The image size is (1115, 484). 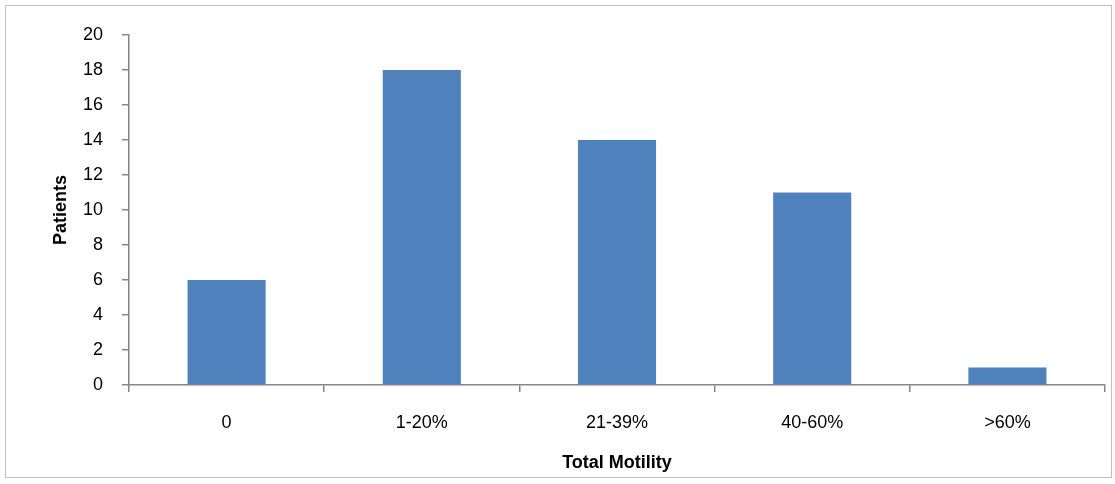 What do you see at coordinates (97, 243) in the screenshot?
I see `y-tick-label: 8` at bounding box center [97, 243].